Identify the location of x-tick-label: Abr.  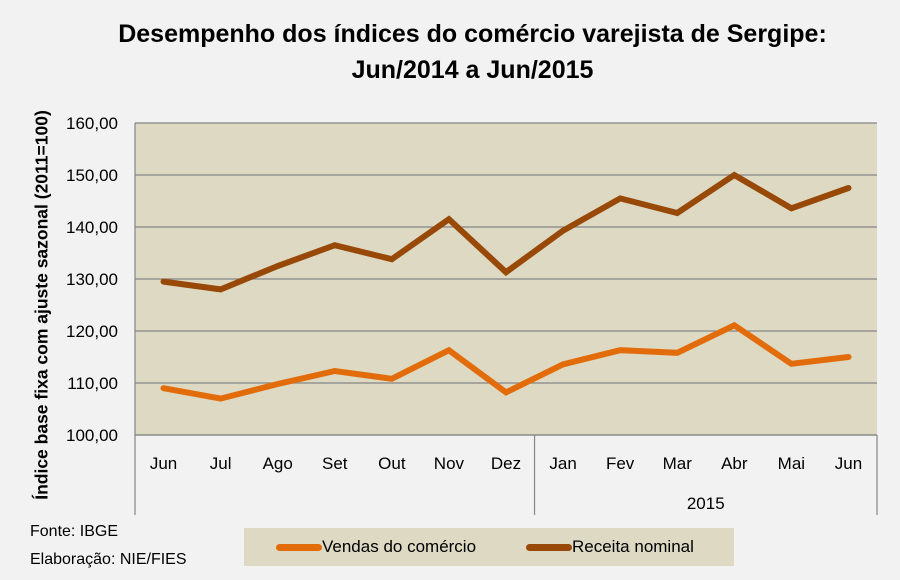
(734, 463).